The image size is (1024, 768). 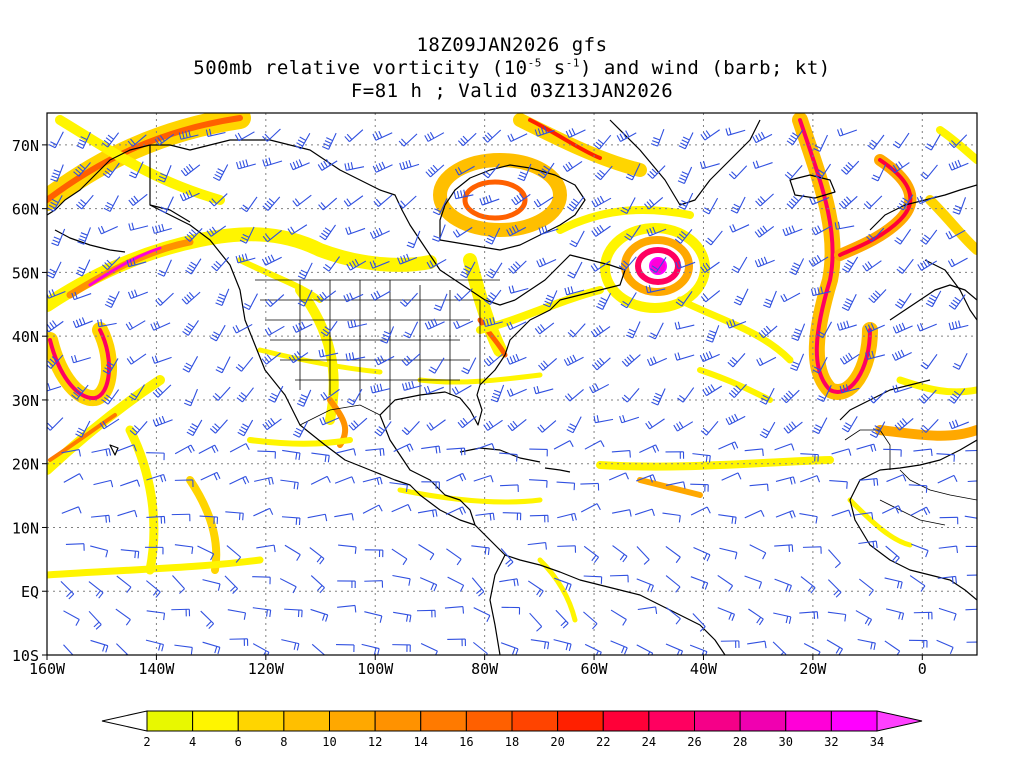 I want to click on lat-label: 60N, so click(x=25, y=210).